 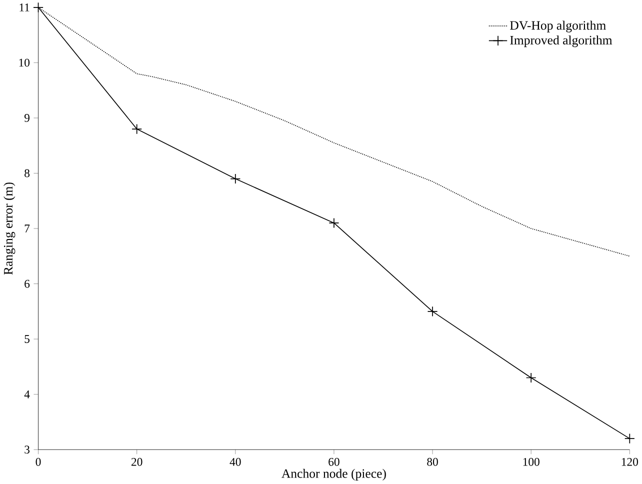 What do you see at coordinates (24, 62) in the screenshot?
I see `y-tick-label: 10` at bounding box center [24, 62].